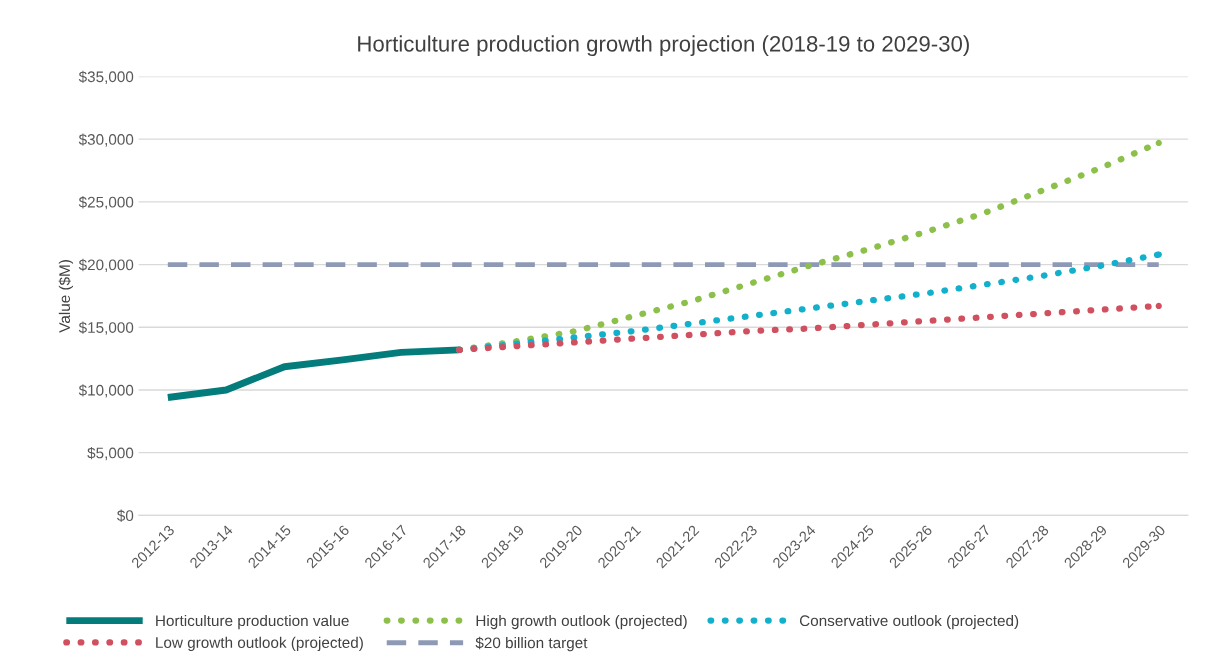 This screenshot has height=665, width=1206. I want to click on y-tick-label: $35,000, so click(106, 77).